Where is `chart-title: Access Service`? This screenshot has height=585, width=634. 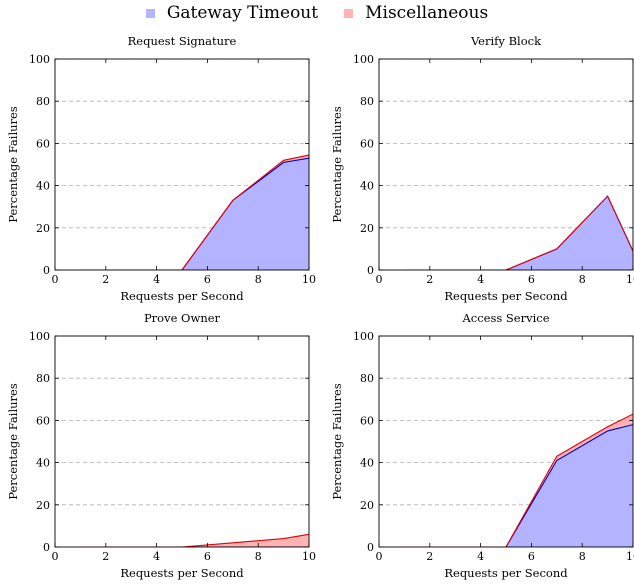 chart-title: Access Service is located at coordinates (505, 318).